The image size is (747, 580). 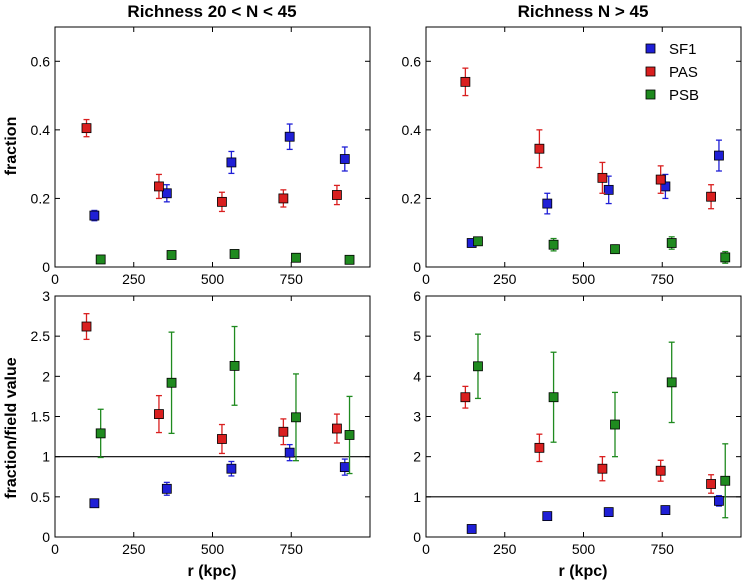 What do you see at coordinates (417, 376) in the screenshot?
I see `y-tick-label: 4` at bounding box center [417, 376].